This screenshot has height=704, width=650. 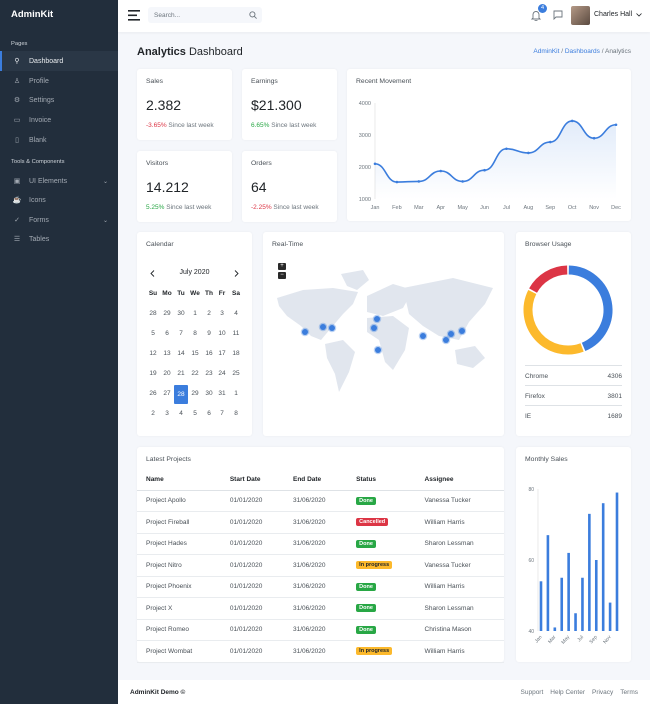 I want to click on next-month-button, so click(x=236, y=273).